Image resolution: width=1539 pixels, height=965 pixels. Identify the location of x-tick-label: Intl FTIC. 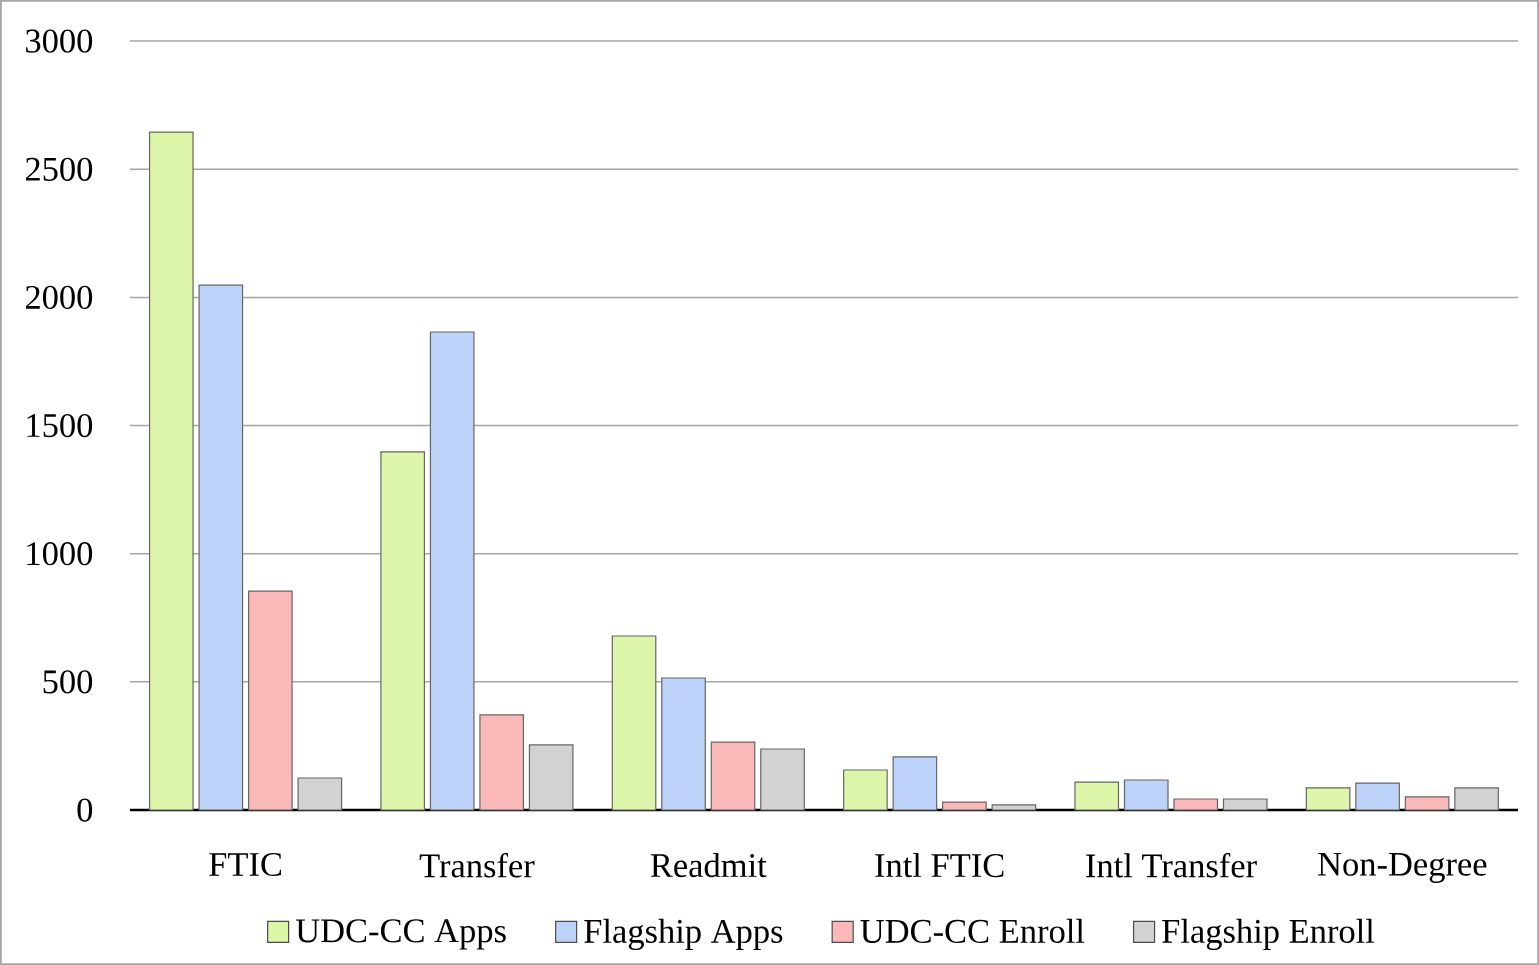
(939, 865).